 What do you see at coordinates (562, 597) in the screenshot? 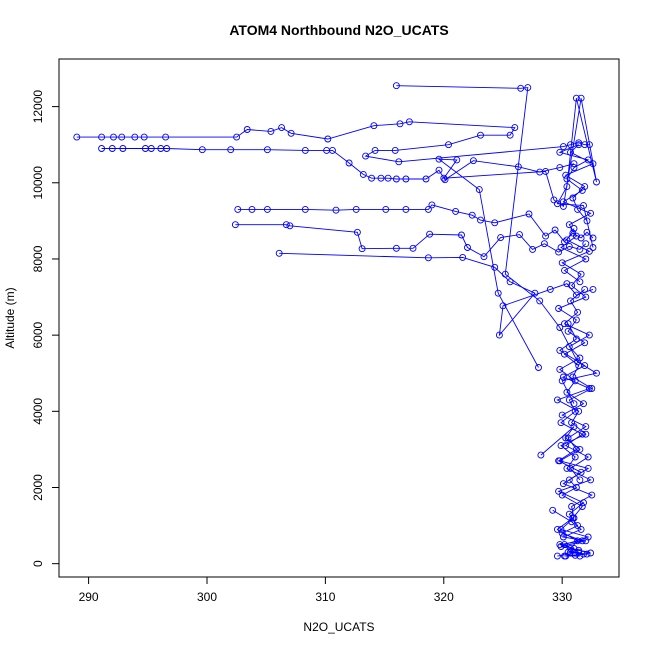
I see `x-tick-label: 330` at bounding box center [562, 597].